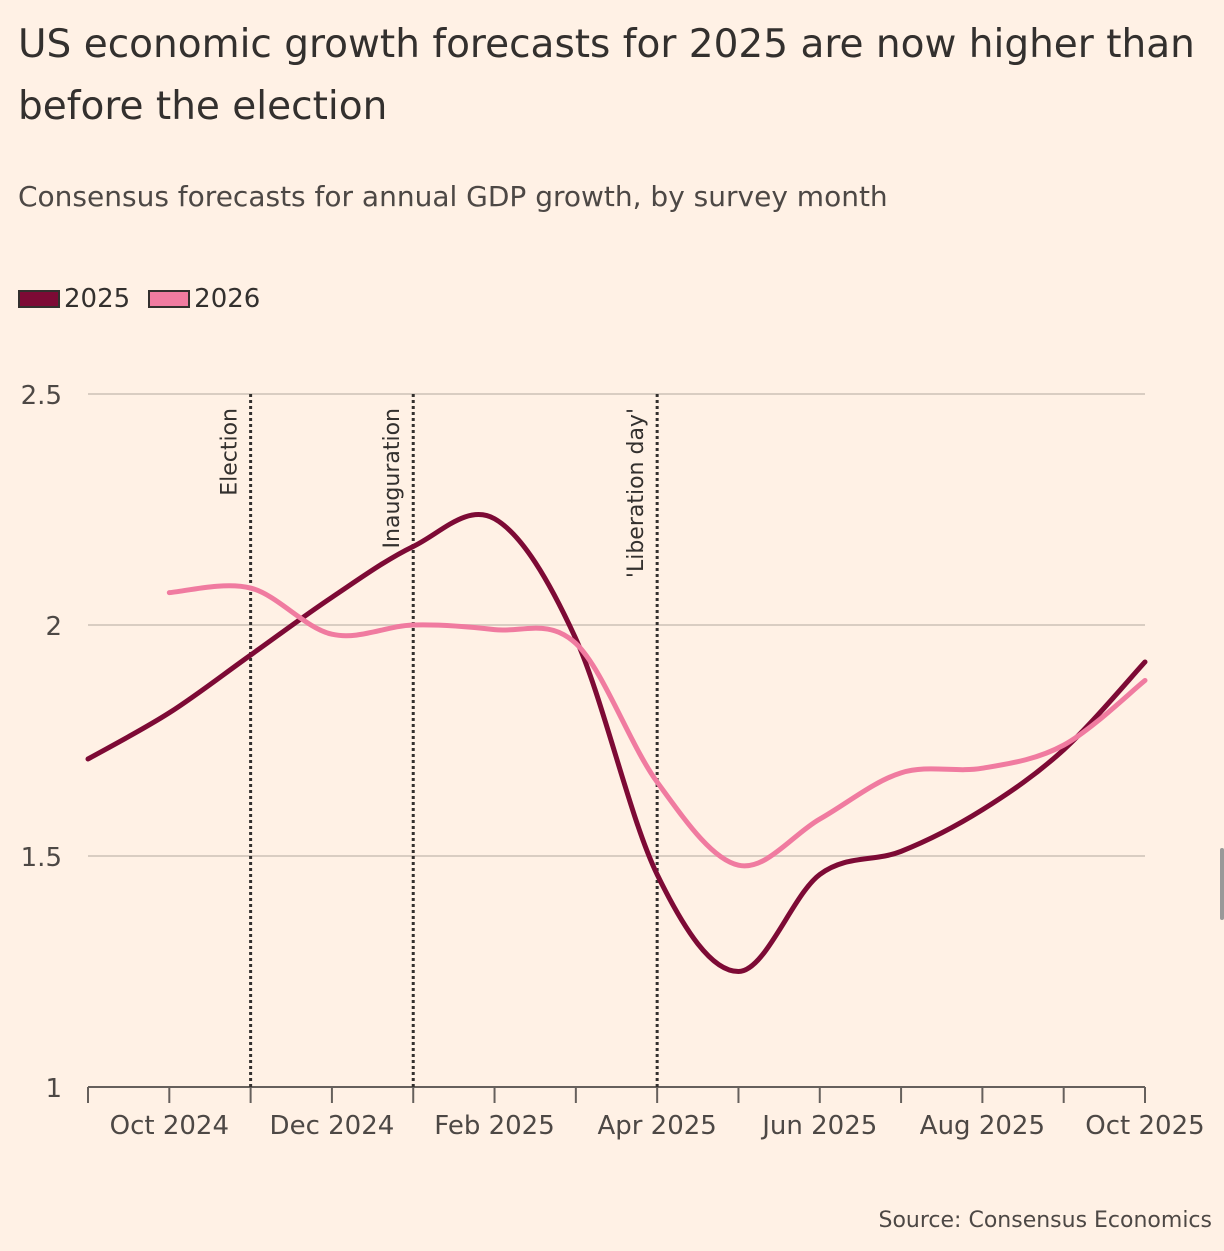  Describe the element at coordinates (139, 299) in the screenshot. I see `legend: 2025 2026` at that location.